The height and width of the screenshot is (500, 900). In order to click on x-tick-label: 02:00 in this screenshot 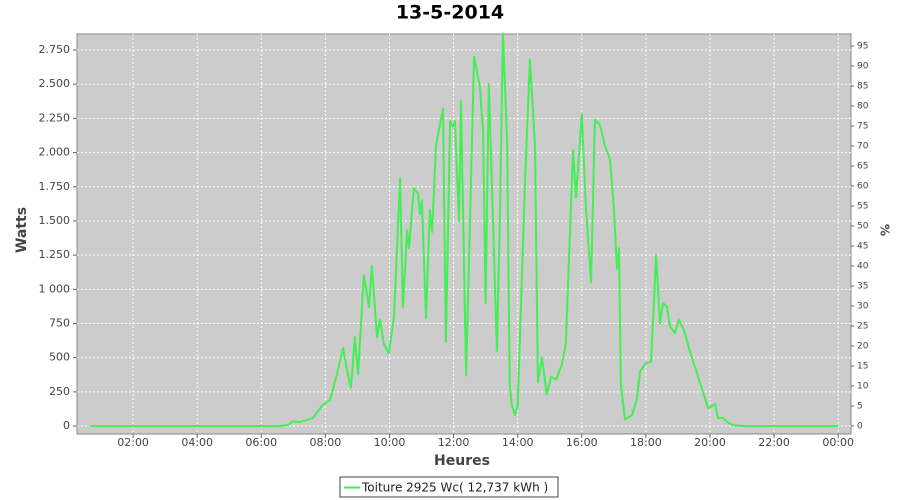, I will do `click(133, 442)`.